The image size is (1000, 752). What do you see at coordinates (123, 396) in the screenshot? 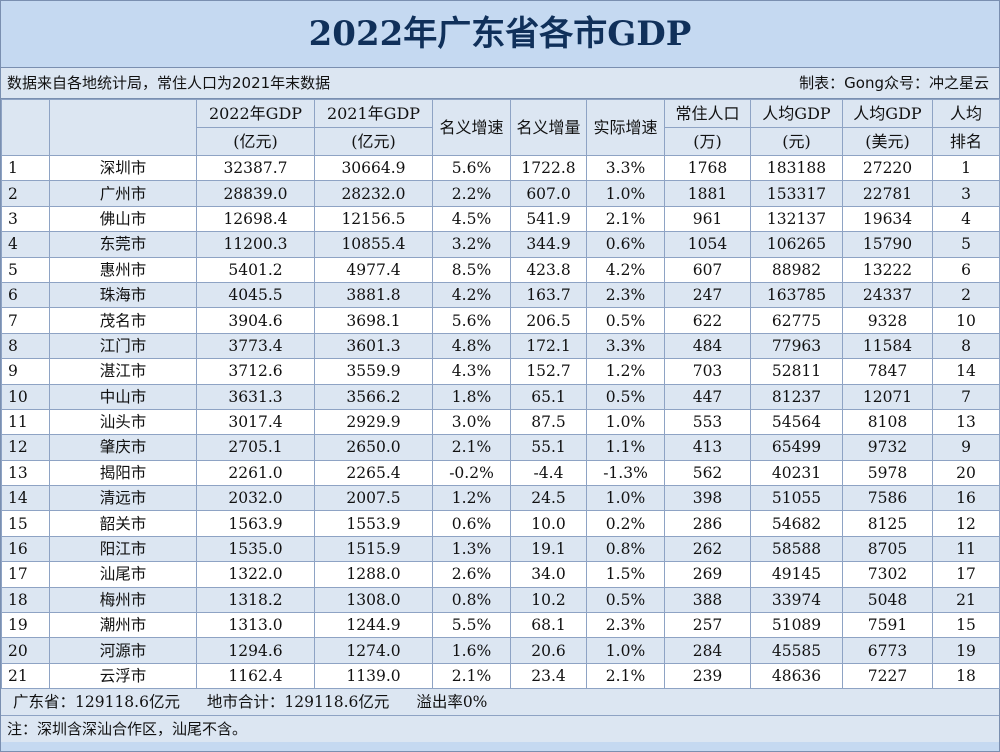
I see `table-cell: 中山市` at bounding box center [123, 396].